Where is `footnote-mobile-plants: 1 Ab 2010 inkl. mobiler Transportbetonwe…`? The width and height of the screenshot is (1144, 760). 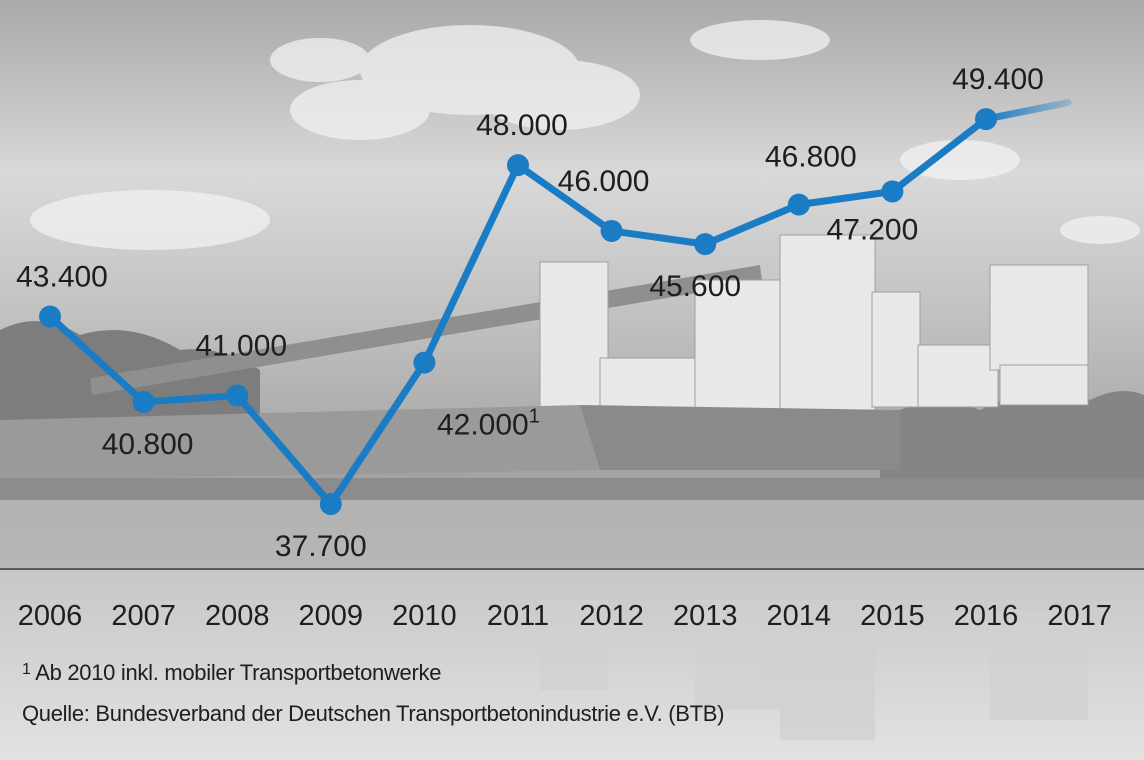 footnote-mobile-plants: 1 Ab 2010 inkl. mobiler Transportbetonwe… is located at coordinates (231, 673).